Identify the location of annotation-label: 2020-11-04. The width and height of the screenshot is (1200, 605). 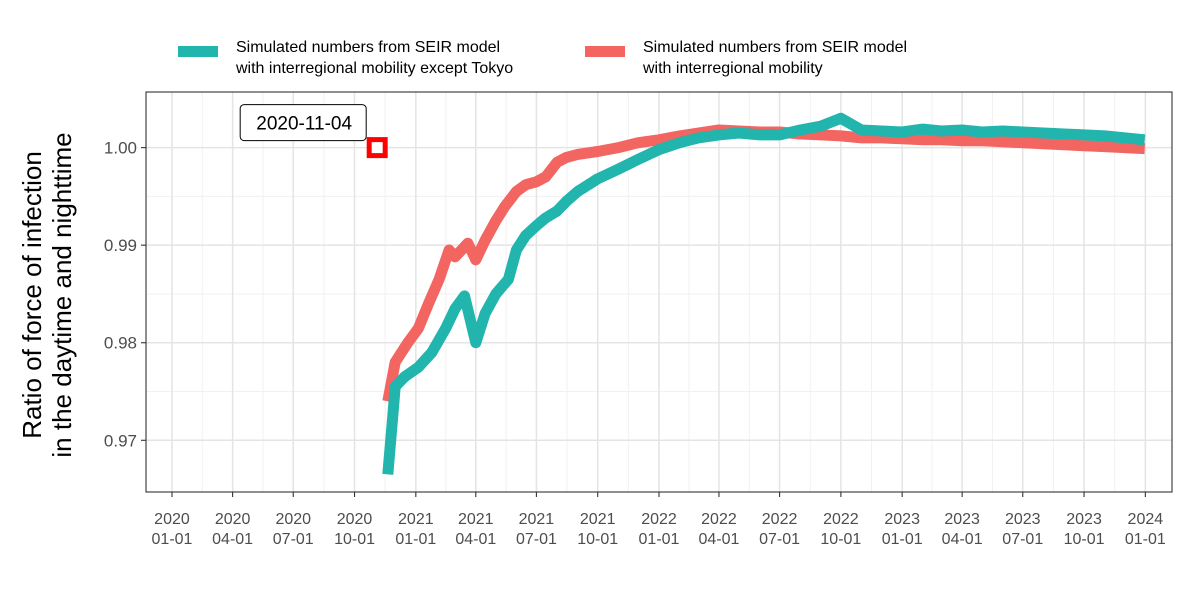
(304, 124).